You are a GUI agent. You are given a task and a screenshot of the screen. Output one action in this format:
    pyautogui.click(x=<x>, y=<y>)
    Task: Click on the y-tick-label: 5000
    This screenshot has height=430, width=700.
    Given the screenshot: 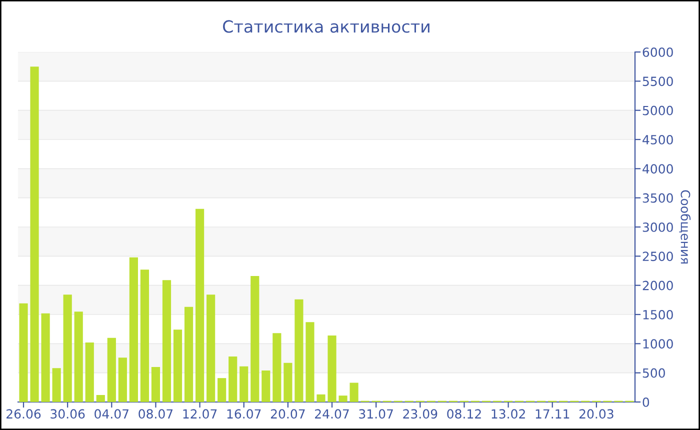 What is the action you would take?
    pyautogui.click(x=657, y=111)
    